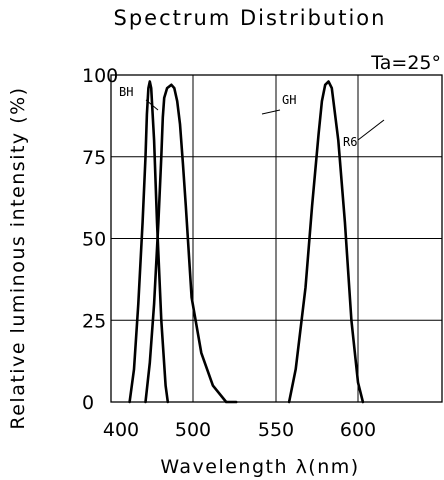 This screenshot has width=444, height=480. Describe the element at coordinates (18, 257) in the screenshot. I see `y-axis-label: Relative luminous intensity (%)` at that location.